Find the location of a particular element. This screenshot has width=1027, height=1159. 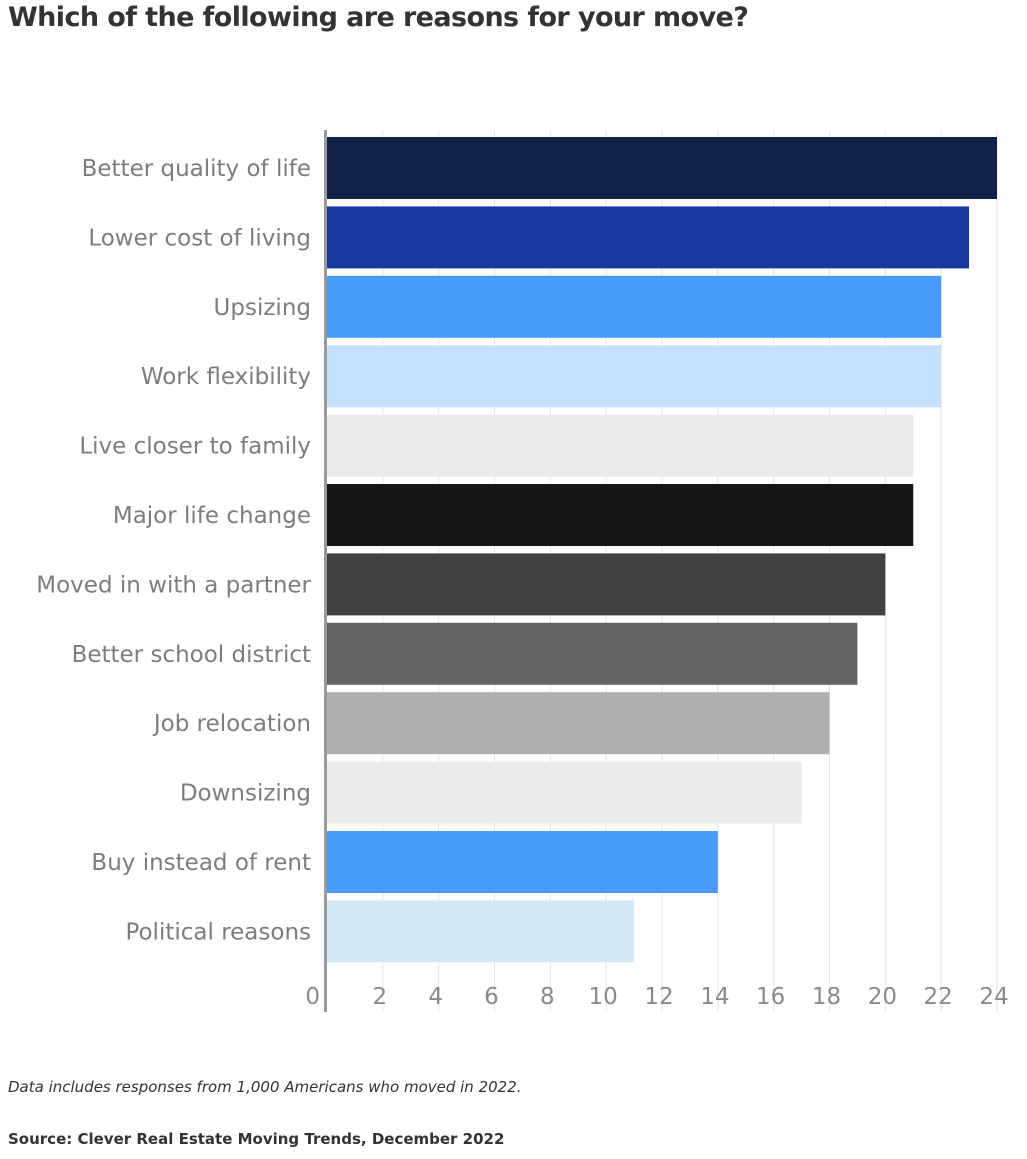

x-tick-label: 22 is located at coordinates (938, 997).